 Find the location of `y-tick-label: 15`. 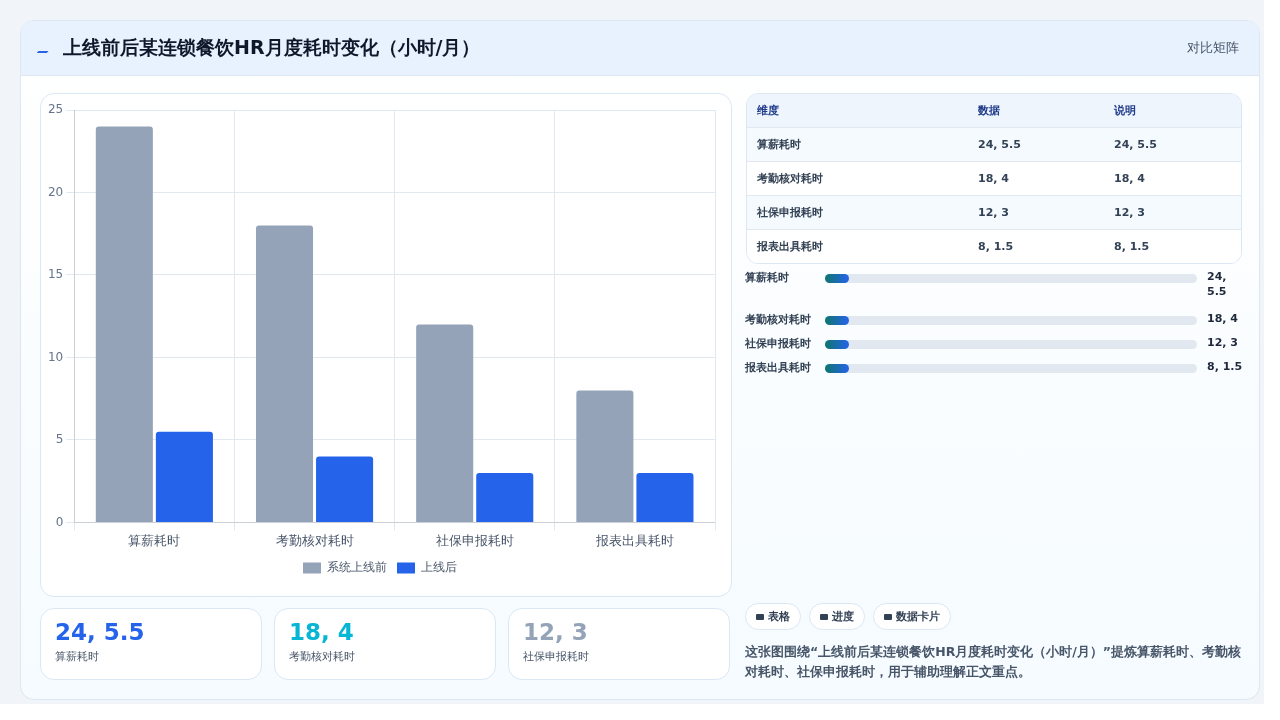

y-tick-label: 15 is located at coordinates (55, 274).